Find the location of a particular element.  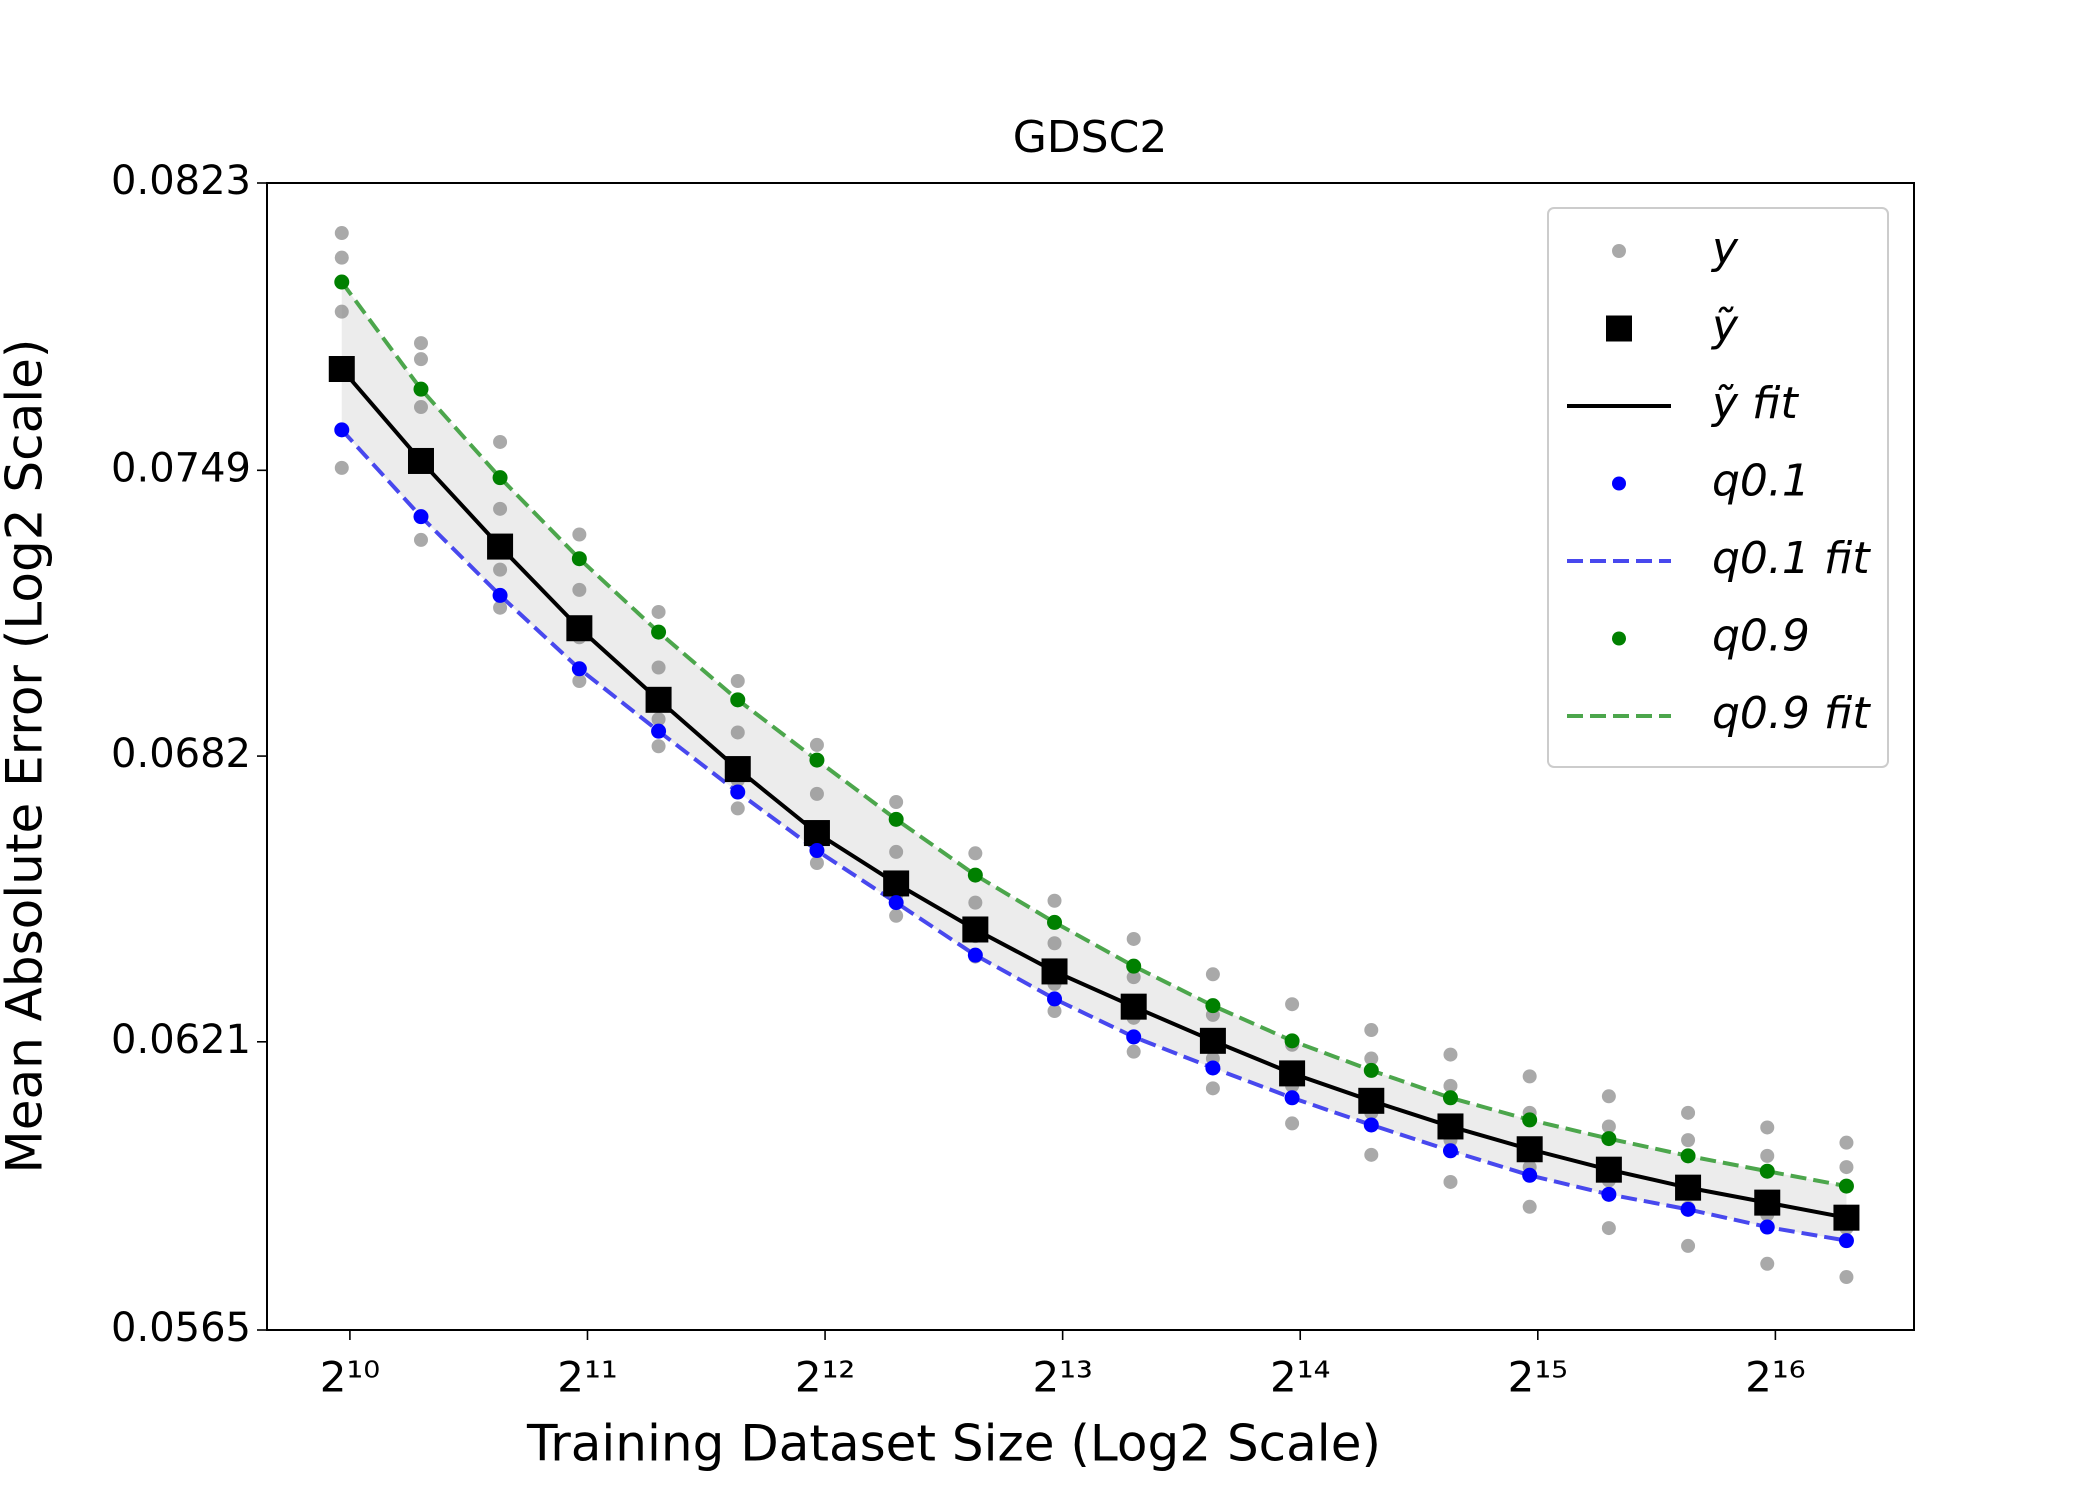

legend-label: ỹ is located at coordinates (1724, 326).